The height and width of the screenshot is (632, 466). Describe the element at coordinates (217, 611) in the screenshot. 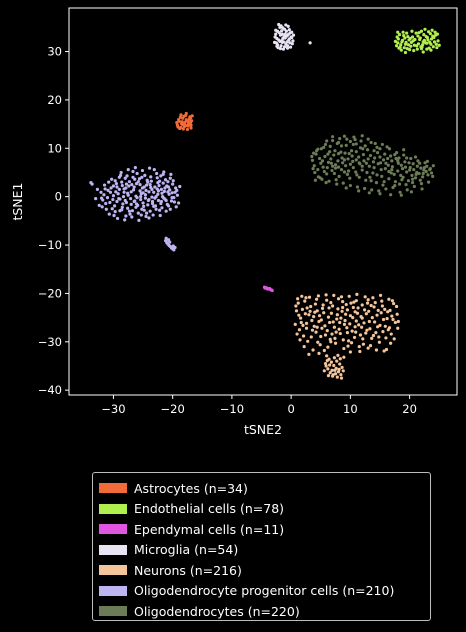

I see `legend-label-oligodendrocytes: Oligodendrocytes (n=220)` at that location.